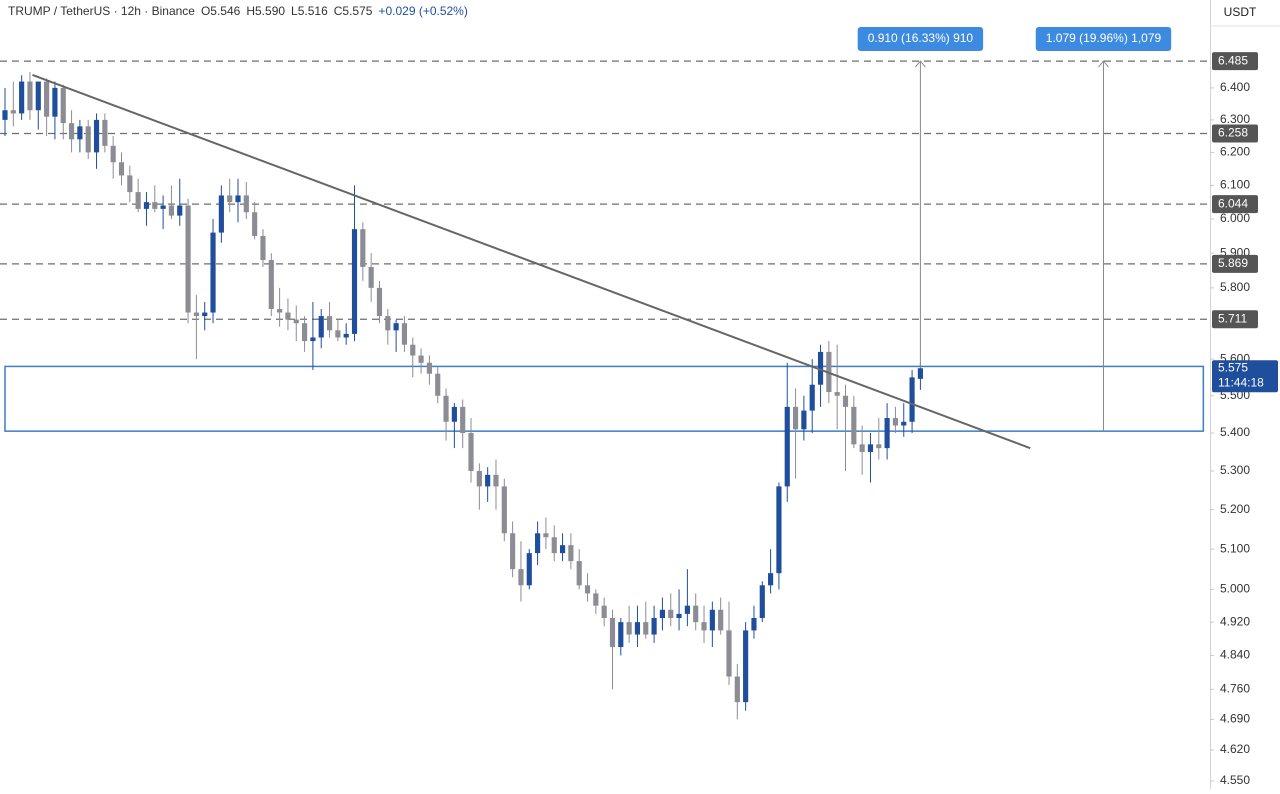 The height and width of the screenshot is (794, 1280). Describe the element at coordinates (1235, 655) in the screenshot. I see `y-tick-label: 4.840` at that location.